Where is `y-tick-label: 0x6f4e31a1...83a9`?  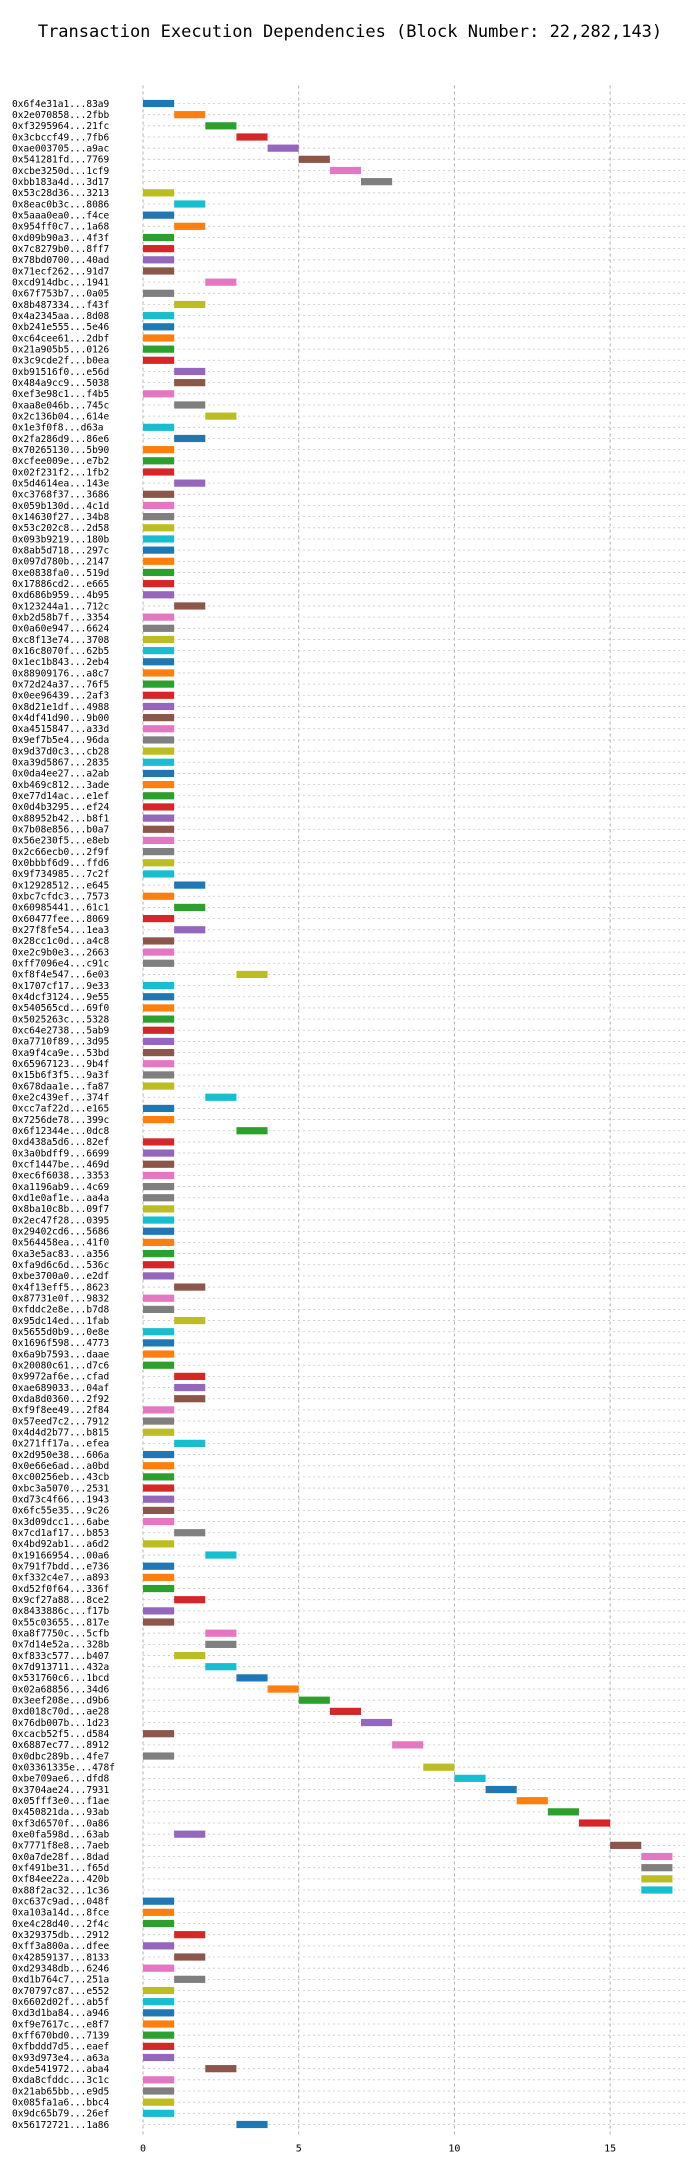 y-tick-label: 0x6f4e31a1...83a9 is located at coordinates (61, 104).